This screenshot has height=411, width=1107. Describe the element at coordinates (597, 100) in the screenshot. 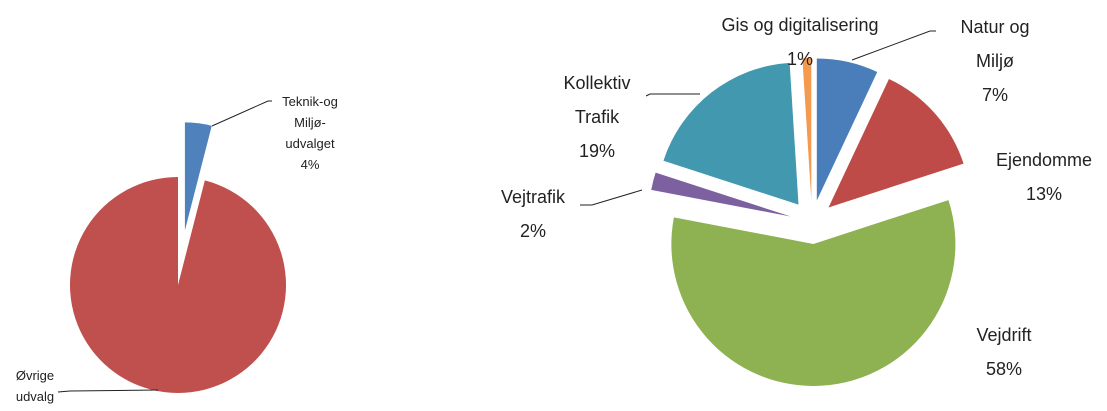

I see `category-label: Kollektiv Trafik` at that location.